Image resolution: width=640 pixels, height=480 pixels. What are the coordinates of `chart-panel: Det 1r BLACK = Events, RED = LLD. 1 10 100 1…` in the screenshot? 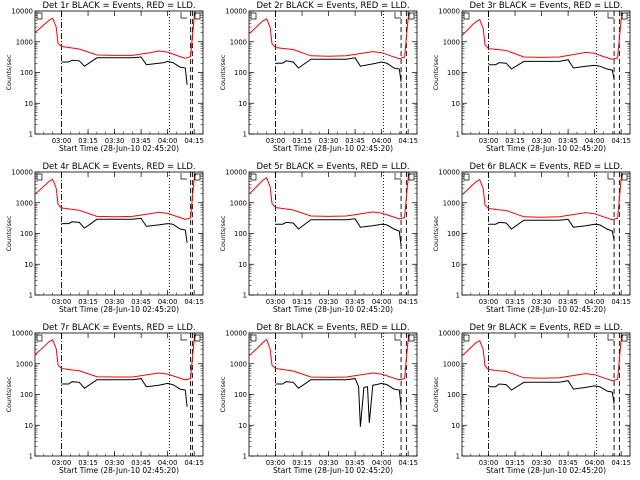 It's located at (104, 77).